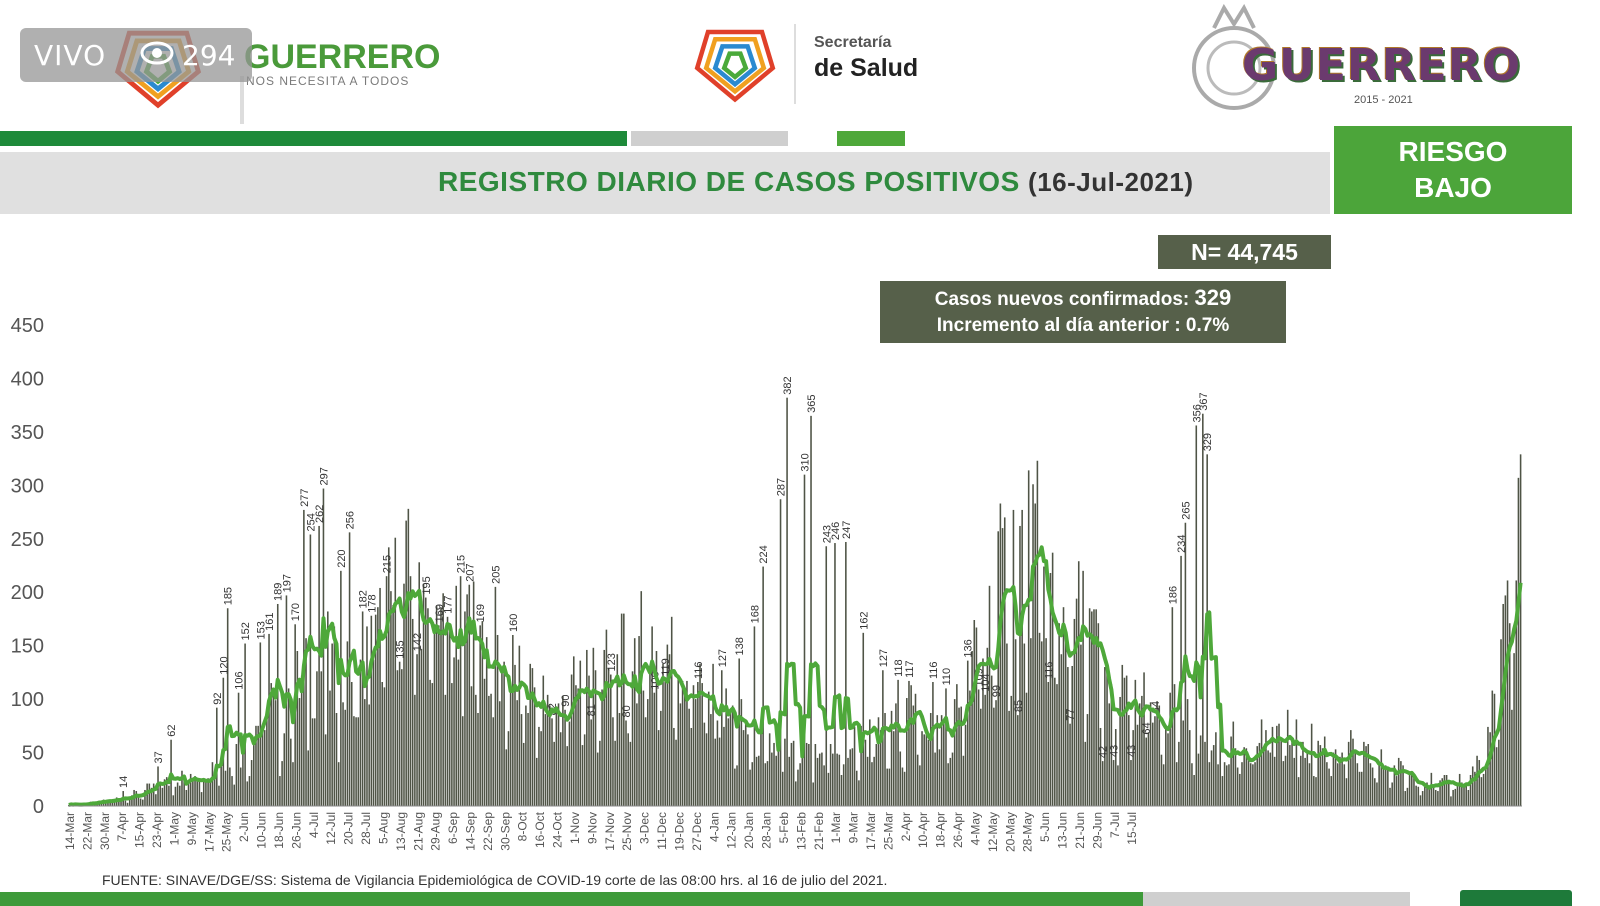 Image resolution: width=1600 pixels, height=906 pixels. Describe the element at coordinates (815, 64) in the screenshot. I see `center-logo: Secretaría de Salud` at that location.